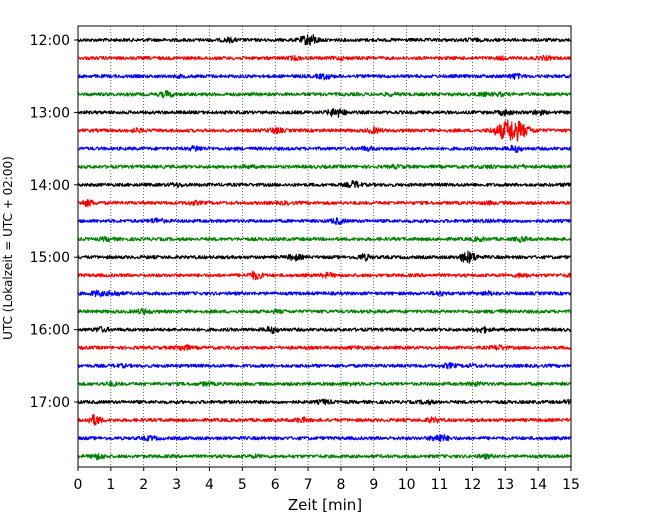 This screenshot has width=650, height=520. I want to click on x-tick-label: 11, so click(440, 485).